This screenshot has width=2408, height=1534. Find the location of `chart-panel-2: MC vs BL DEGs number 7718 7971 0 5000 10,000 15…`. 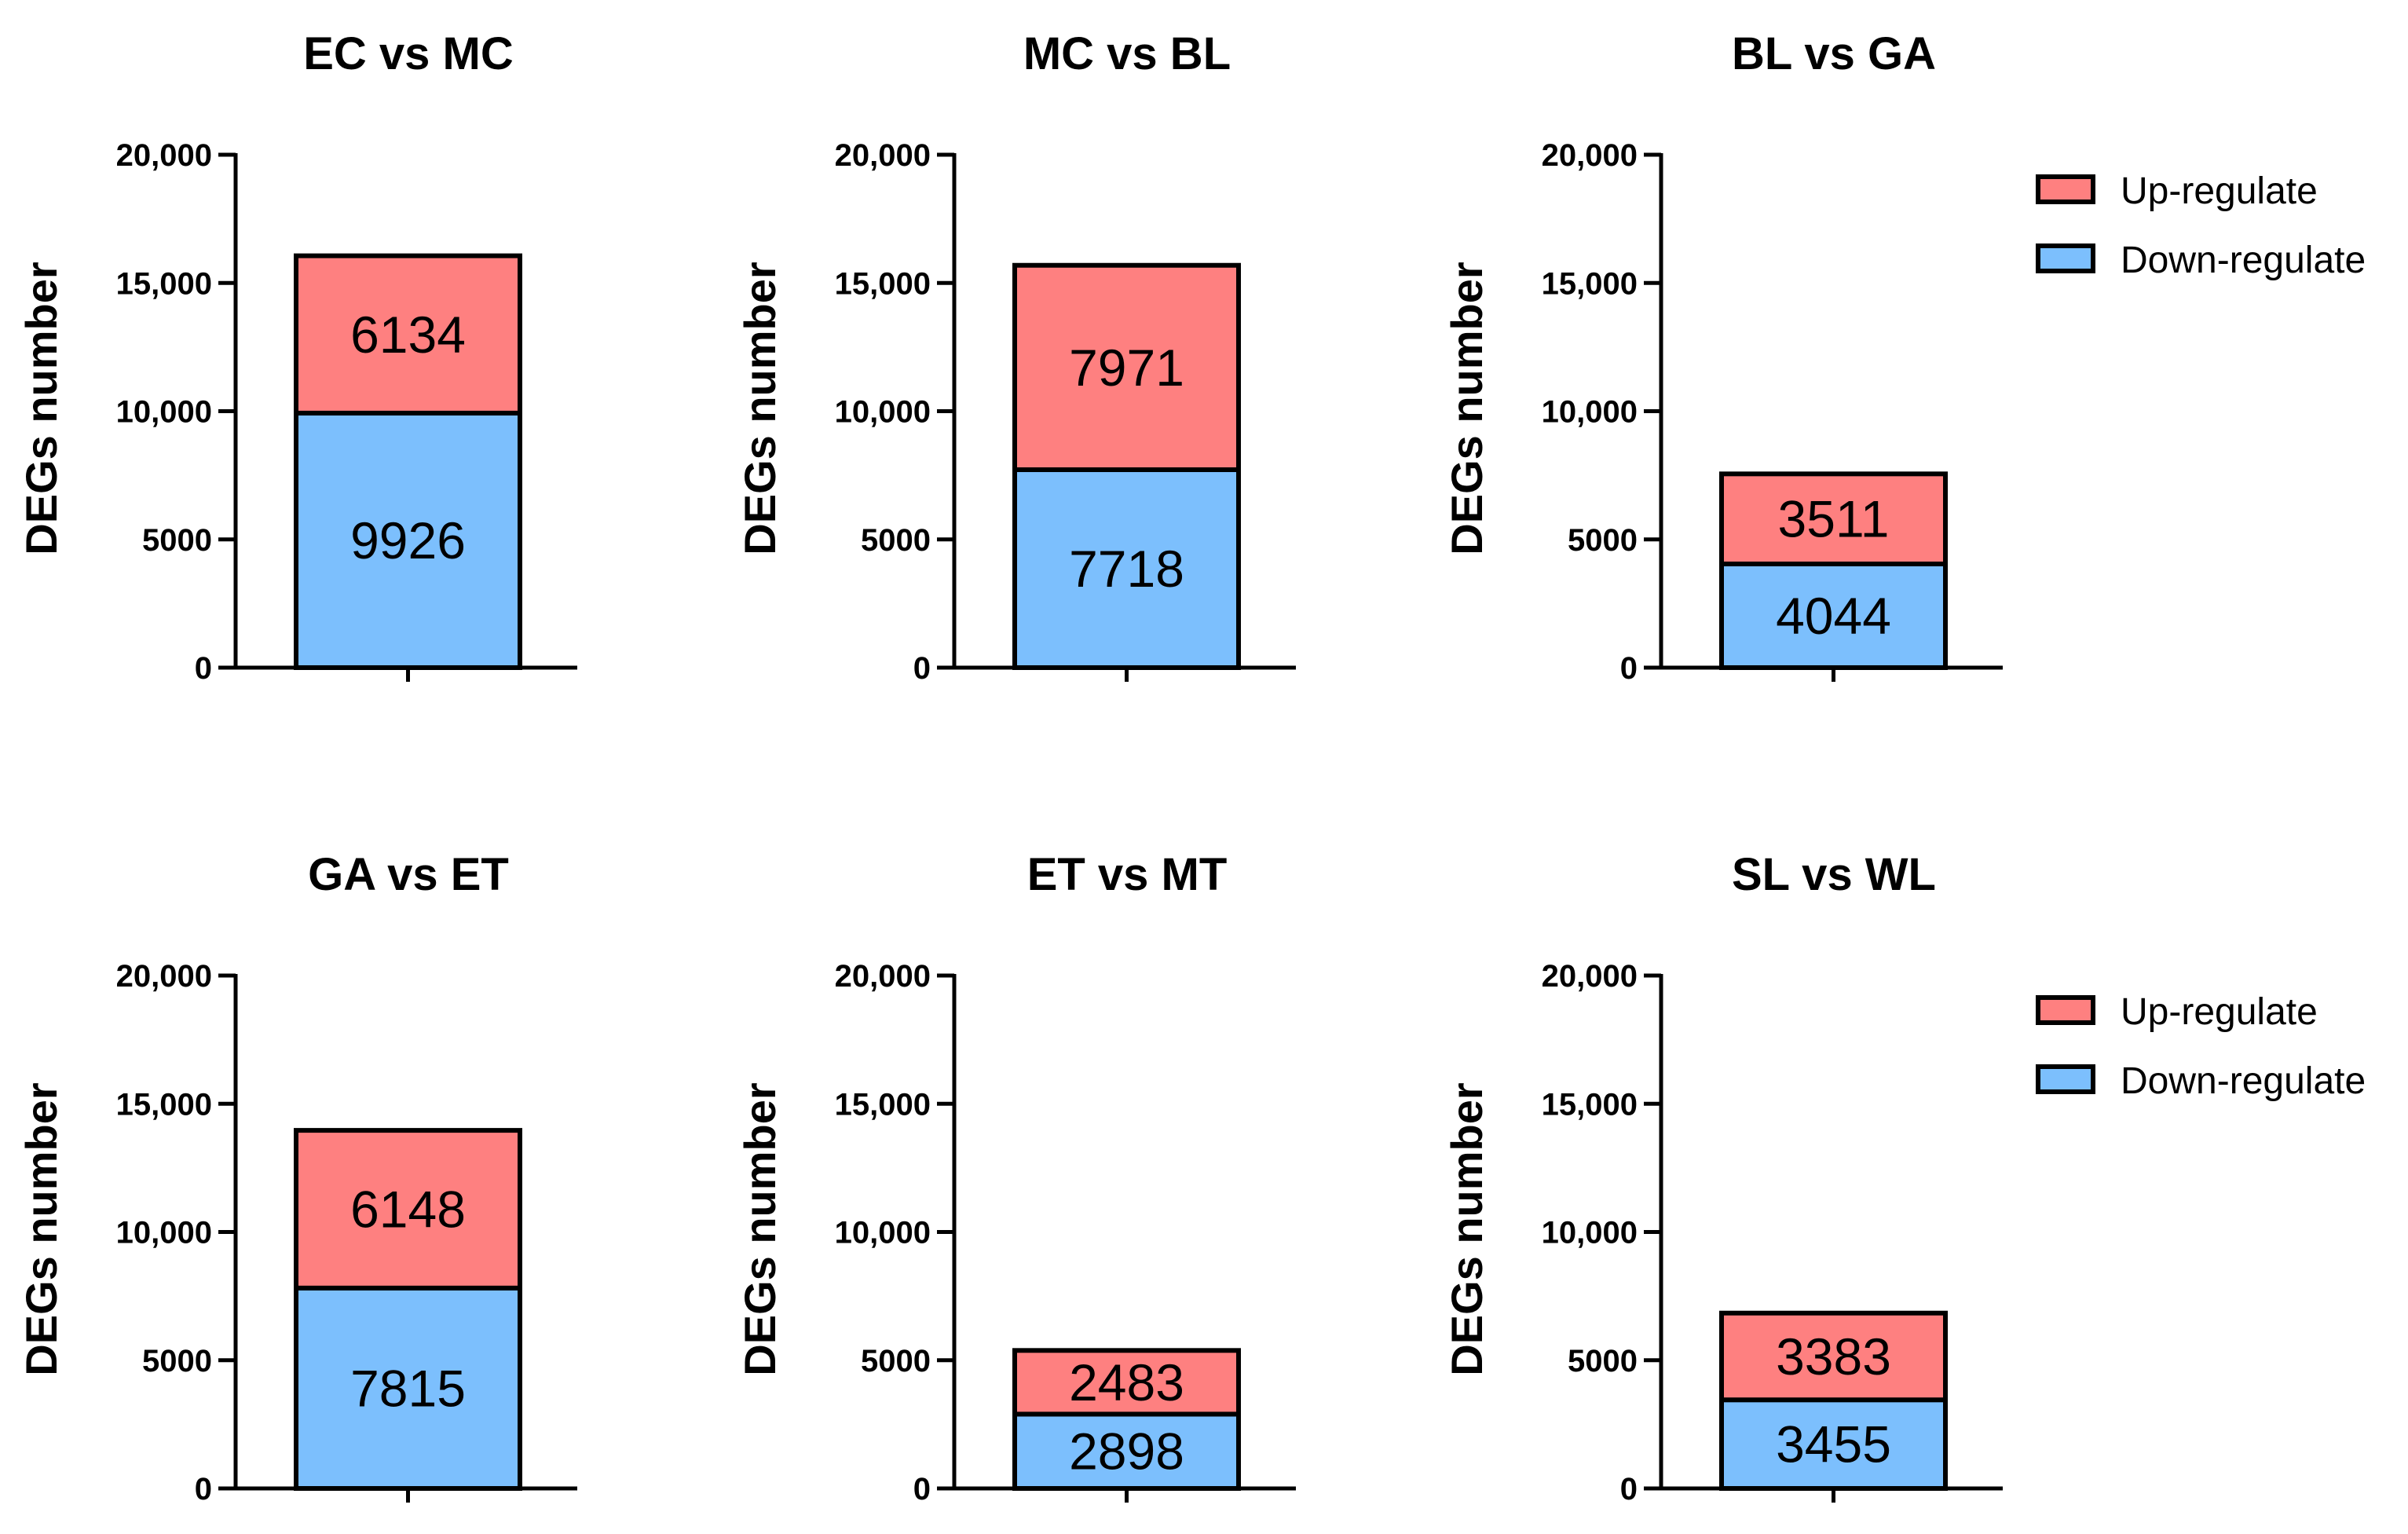

chart-panel-2: MC vs BL DEGs number 7718 7971 0 5000 10,000 15… is located at coordinates (1015, 357).